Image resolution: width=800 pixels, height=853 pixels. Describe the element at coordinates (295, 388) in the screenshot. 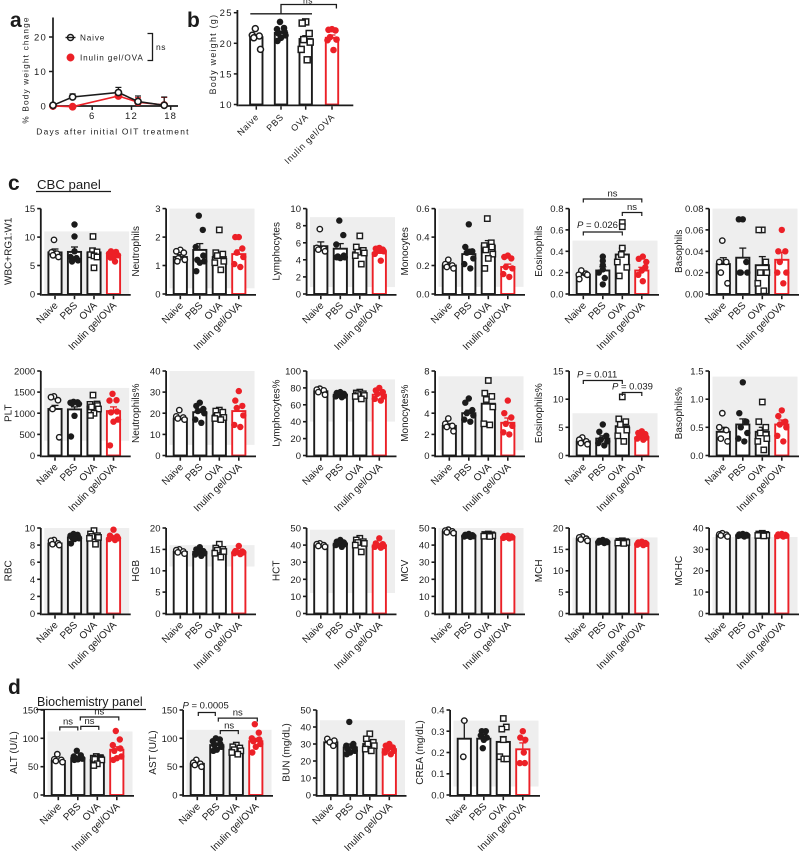

I see `svg-text: 80` at that location.